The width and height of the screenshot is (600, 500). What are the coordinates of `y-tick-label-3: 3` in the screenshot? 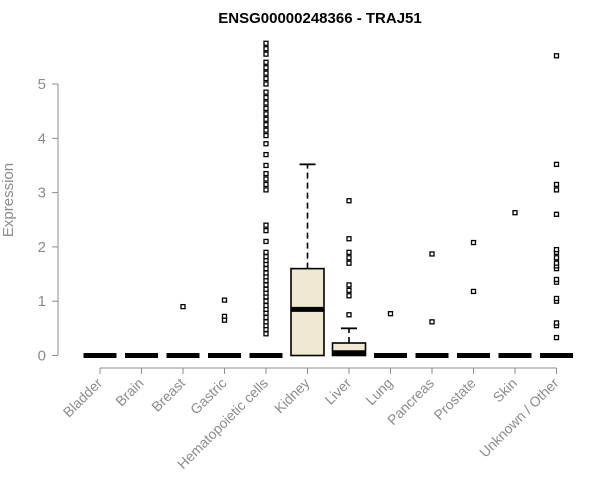 It's located at (42, 193).